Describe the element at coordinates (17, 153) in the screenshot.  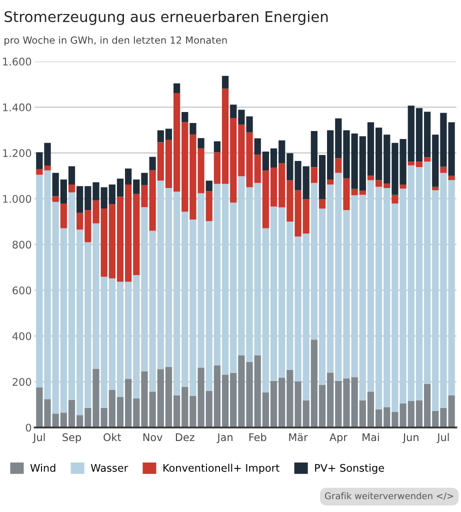
I see `y-tick-label: 1.200` at that location.